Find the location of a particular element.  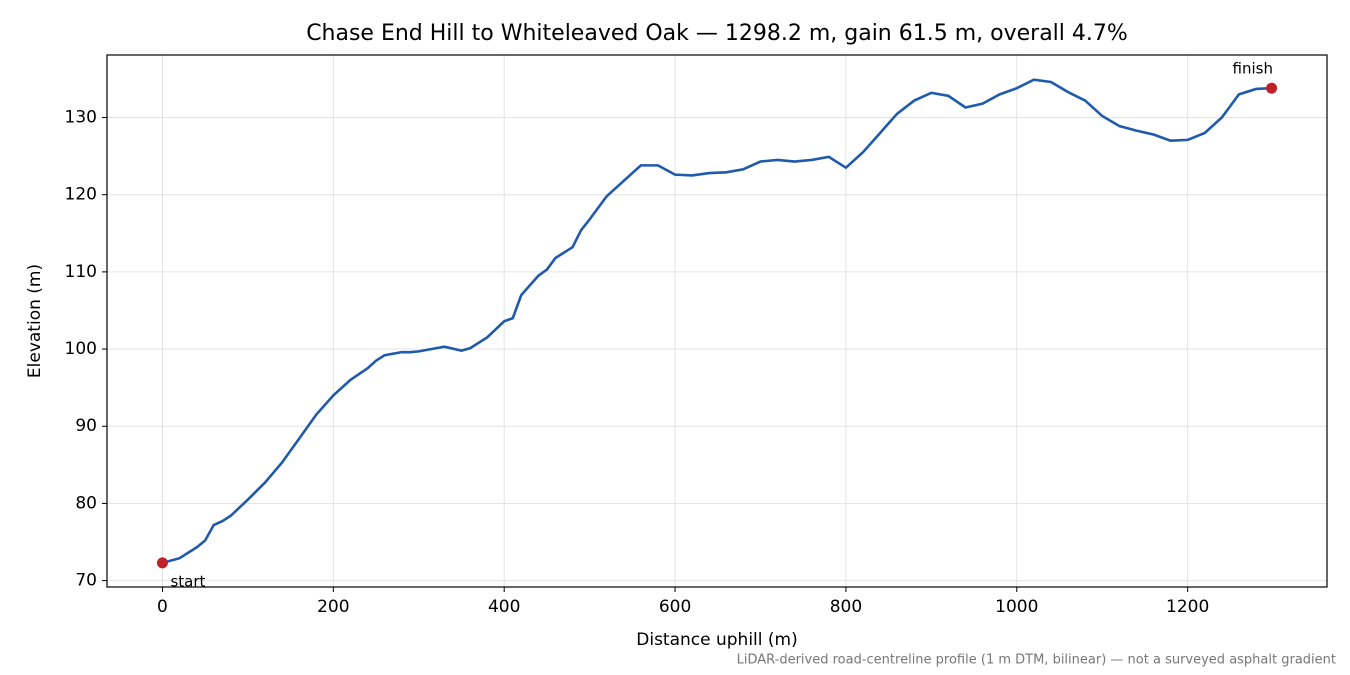

y-tick-label: 100 is located at coordinates (81, 349).